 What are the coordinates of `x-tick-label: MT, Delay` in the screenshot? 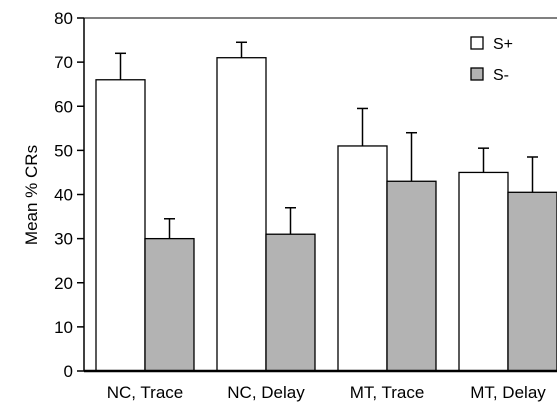 It's located at (508, 392).